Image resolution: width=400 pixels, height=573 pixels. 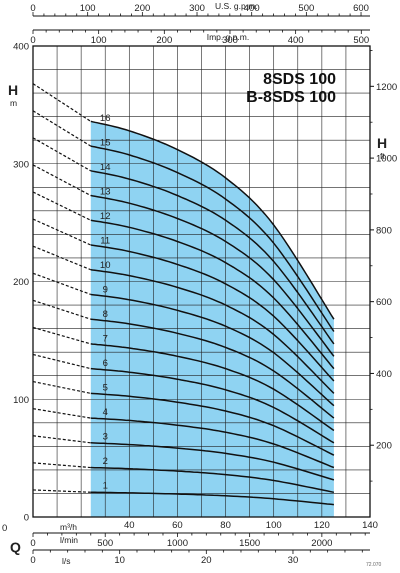 I want to click on x-impgpm-unit: Imp. g.p.m., so click(x=228, y=37).